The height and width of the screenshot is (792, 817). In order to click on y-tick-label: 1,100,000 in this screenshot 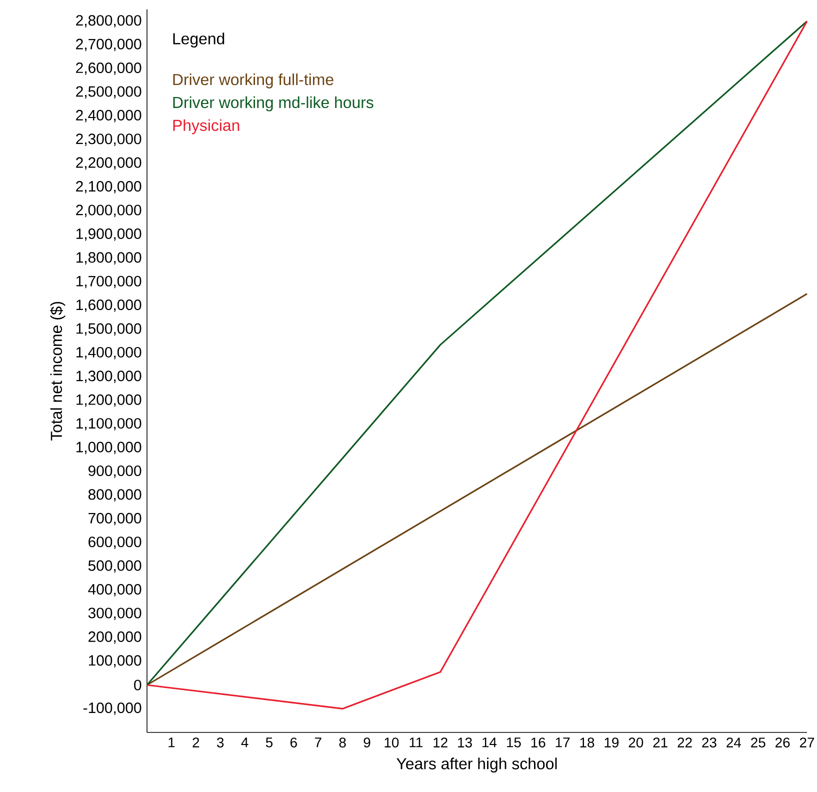, I will do `click(109, 424)`.